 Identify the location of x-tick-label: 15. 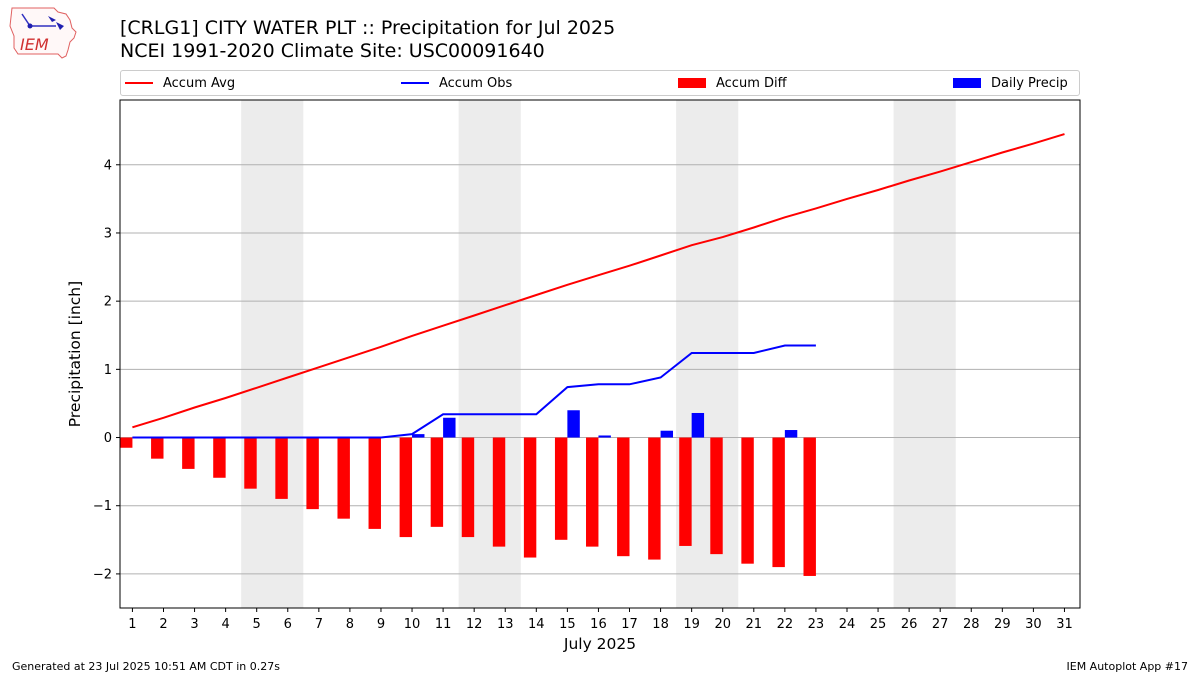
(567, 624).